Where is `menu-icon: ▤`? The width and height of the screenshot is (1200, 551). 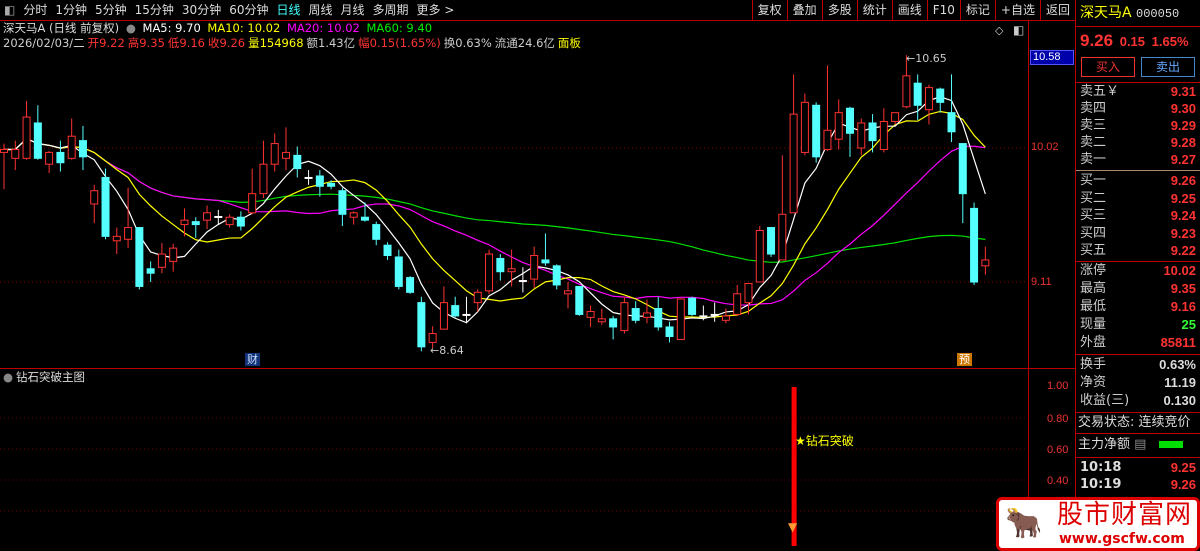
menu-icon: ▤ is located at coordinates (1140, 444).